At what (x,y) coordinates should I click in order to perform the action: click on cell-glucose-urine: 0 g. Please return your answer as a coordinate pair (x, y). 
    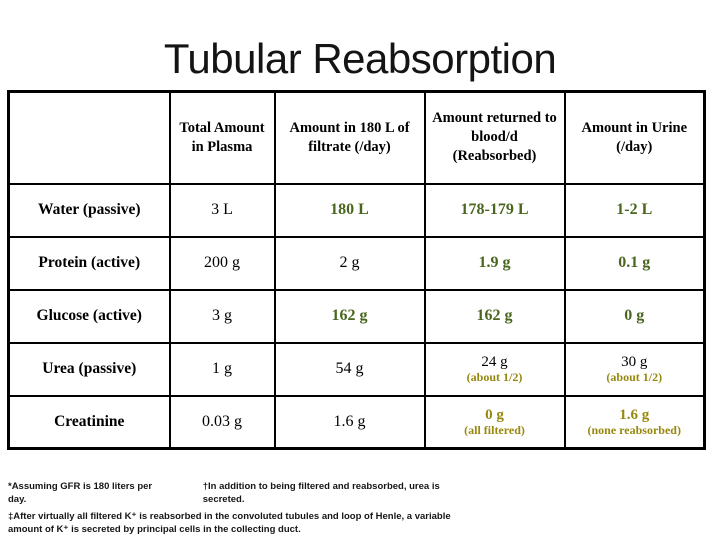
    Looking at the image, I should click on (634, 316).